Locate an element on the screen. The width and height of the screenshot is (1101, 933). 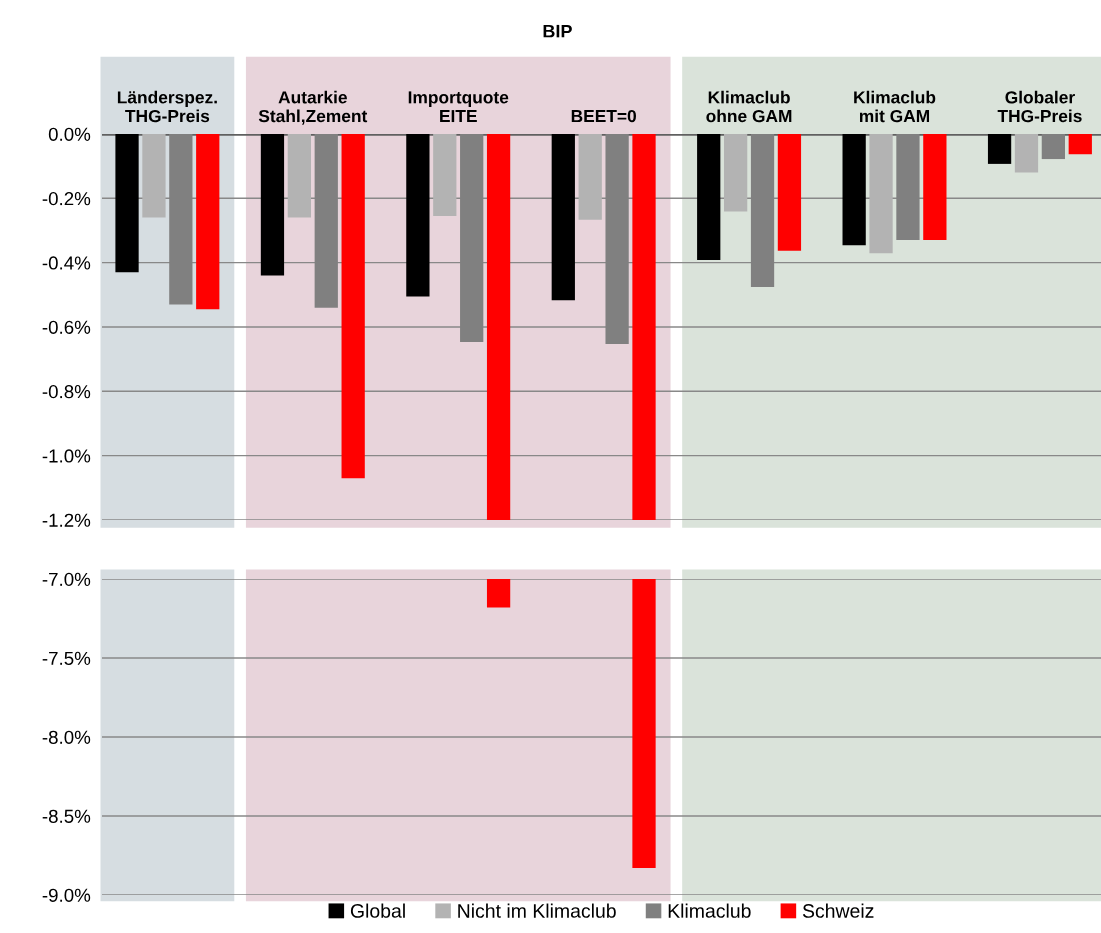
x-tick-label: Importquote EITE is located at coordinates (458, 107).